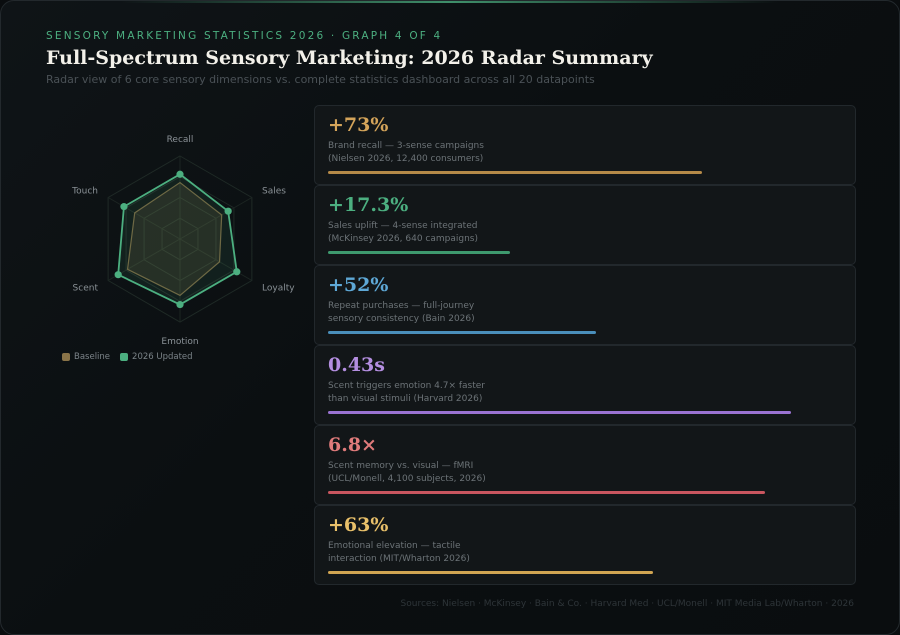 Image resolution: width=900 pixels, height=635 pixels. I want to click on legend-item-baseline: Baseline, so click(86, 357).